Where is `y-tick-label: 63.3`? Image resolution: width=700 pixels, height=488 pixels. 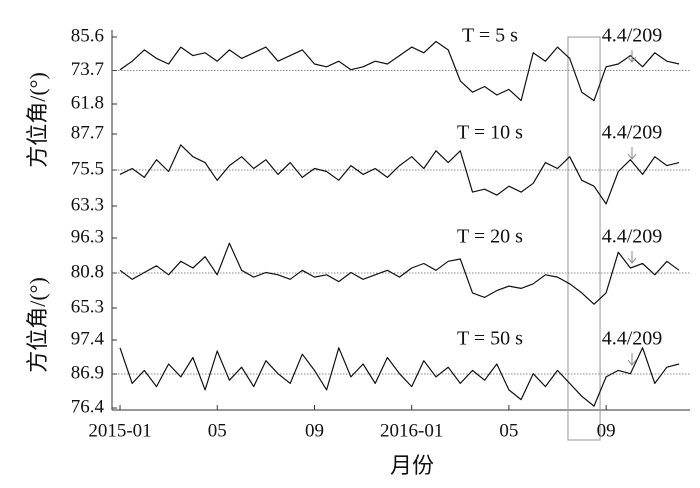 y-tick-label: 63.3 is located at coordinates (87, 204).